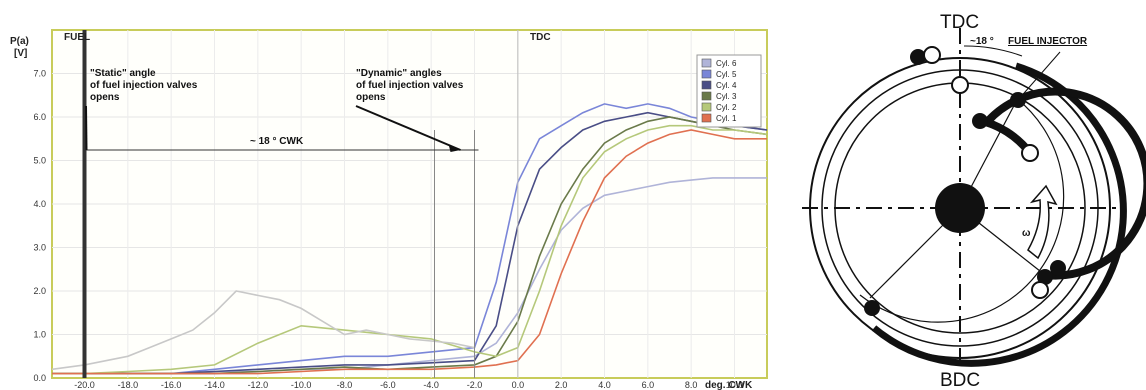  What do you see at coordinates (105, 97) in the screenshot?
I see `static-angle-text-3: opens` at bounding box center [105, 97].